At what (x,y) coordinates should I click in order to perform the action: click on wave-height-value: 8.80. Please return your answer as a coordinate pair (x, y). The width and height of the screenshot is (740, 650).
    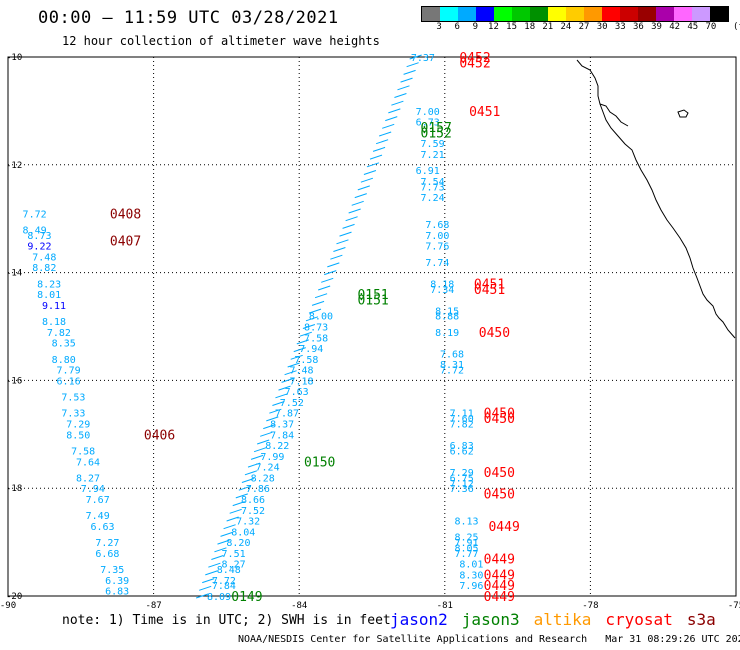
    Looking at the image, I should click on (64, 360).